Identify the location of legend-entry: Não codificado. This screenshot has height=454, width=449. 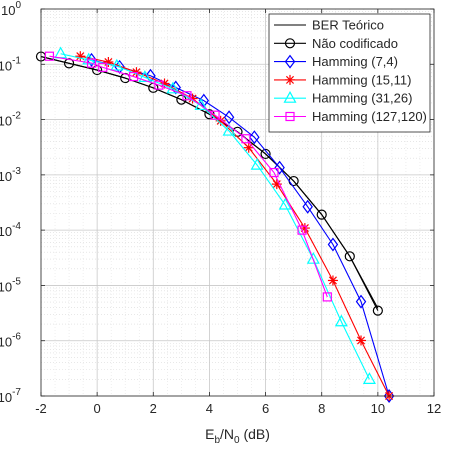
(336, 43).